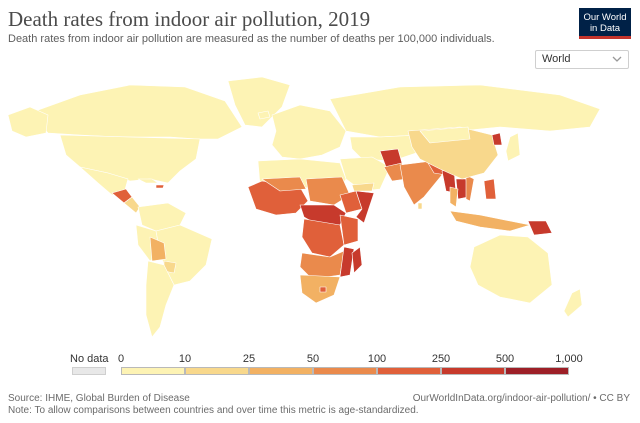 Image resolution: width=640 pixels, height=423 pixels. Describe the element at coordinates (309, 132) in the screenshot. I see `country-europe` at that location.